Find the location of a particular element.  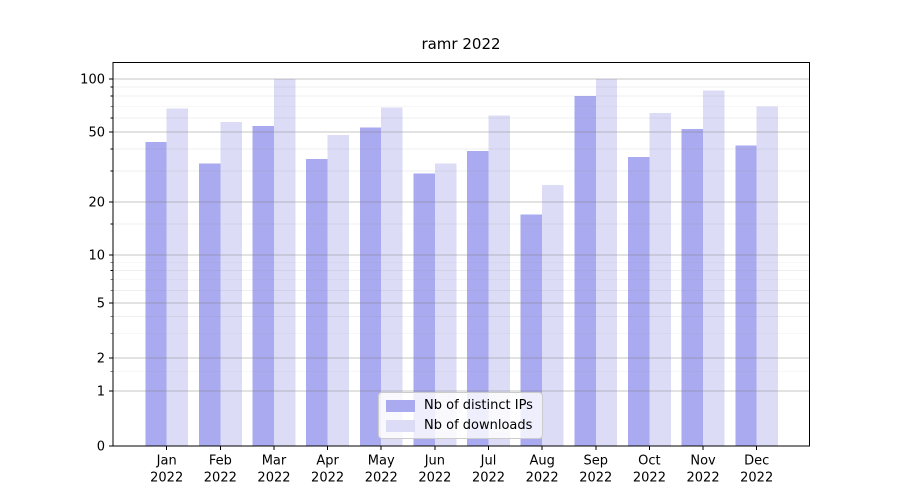

x-tick-label-month: Feb is located at coordinates (220, 461).